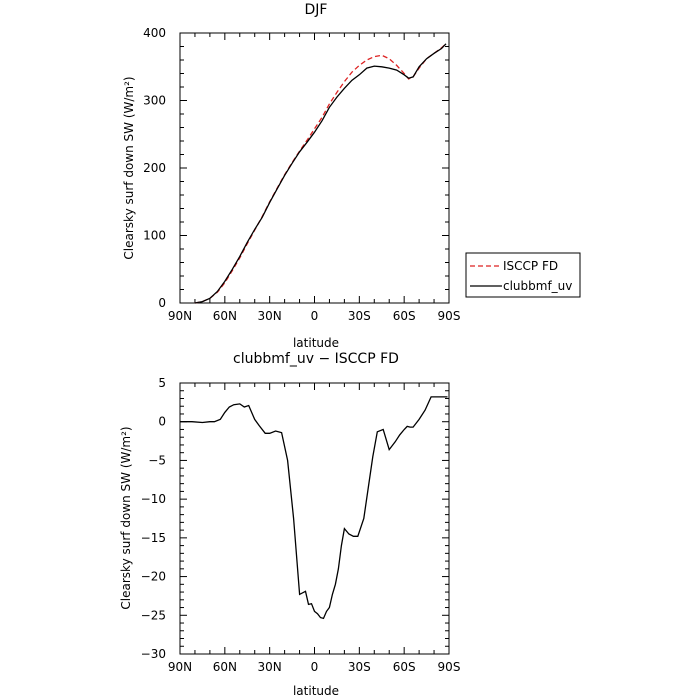  I want to click on bottom-ytick-label: −5, so click(157, 460).